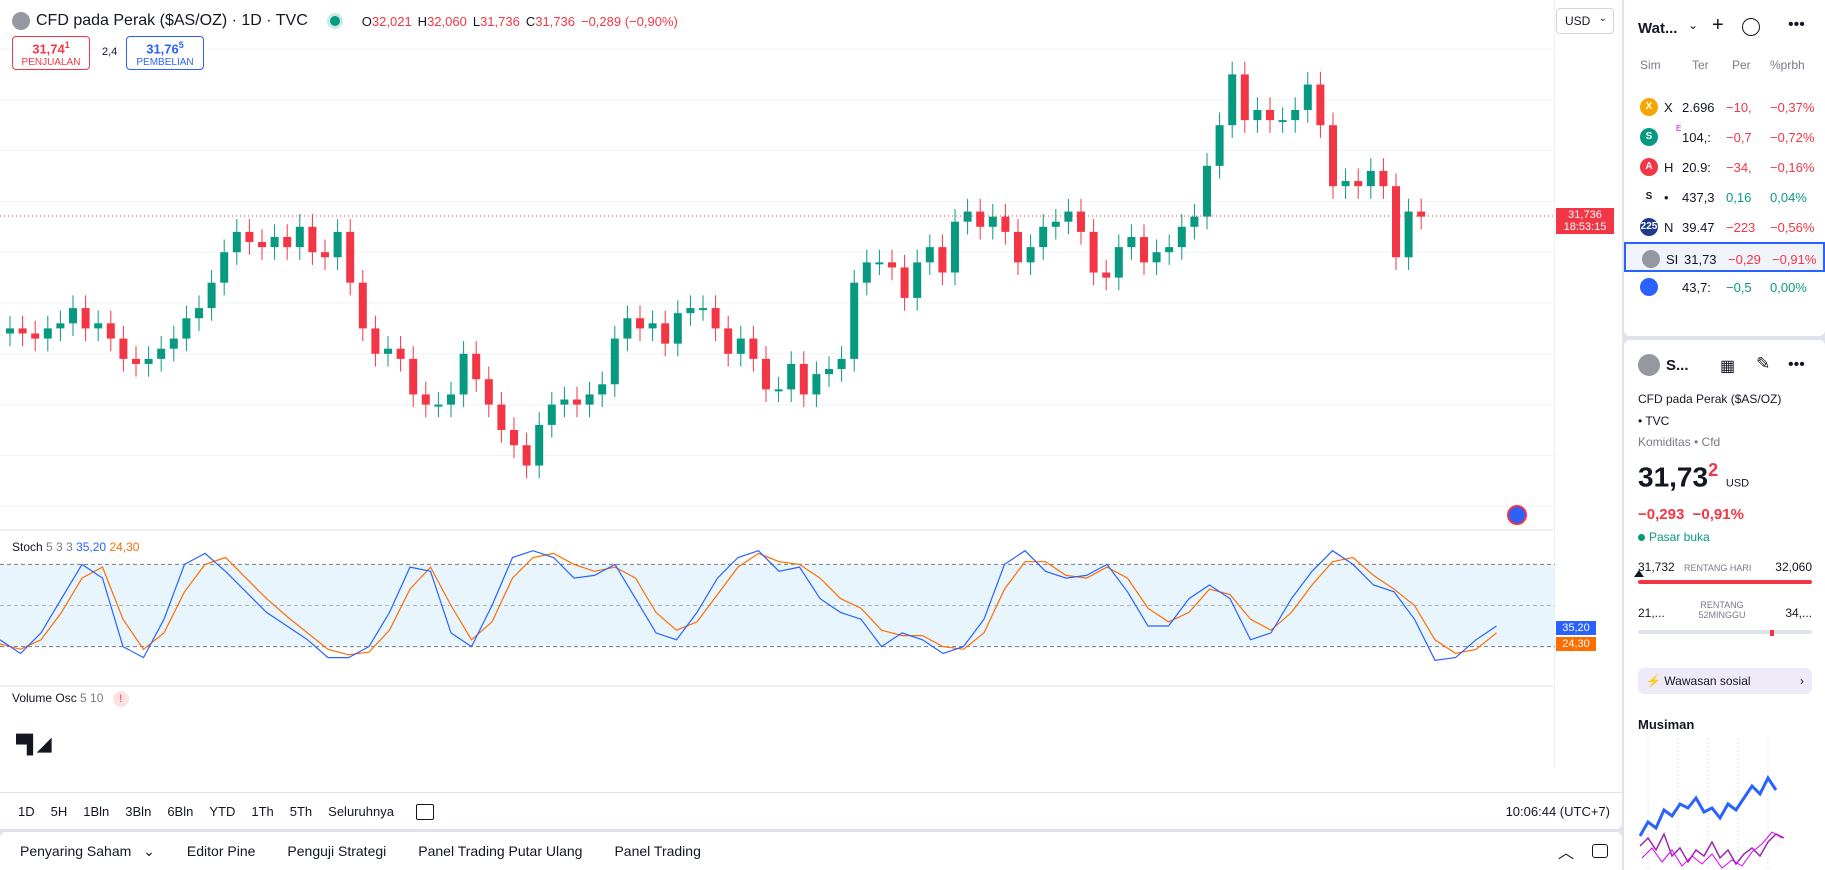  What do you see at coordinates (1763, 363) in the screenshot?
I see `edit-icon: ✎` at bounding box center [1763, 363].